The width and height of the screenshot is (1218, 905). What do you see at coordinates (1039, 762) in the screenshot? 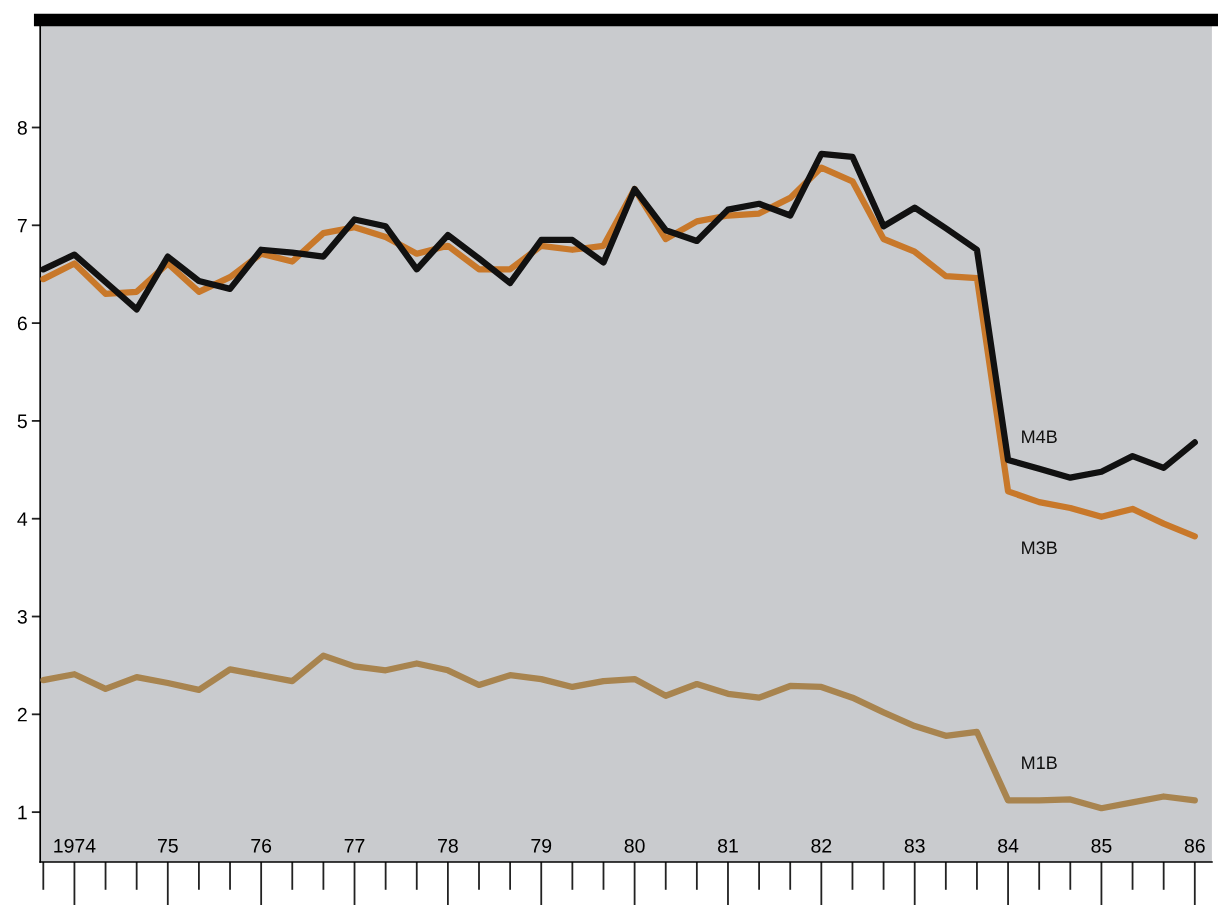
I see `series-label: M1B` at bounding box center [1039, 762].